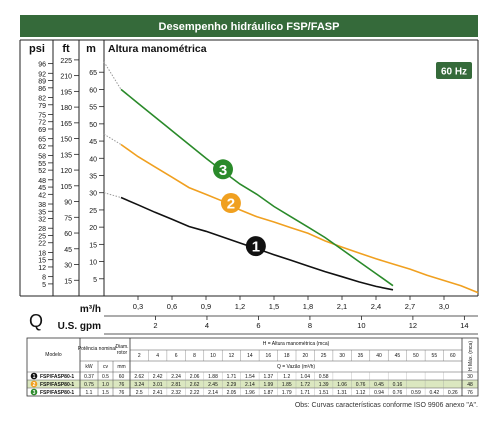  Describe the element at coordinates (342, 306) in the screenshot. I see `m3h-tick-label: 2,1` at that location.